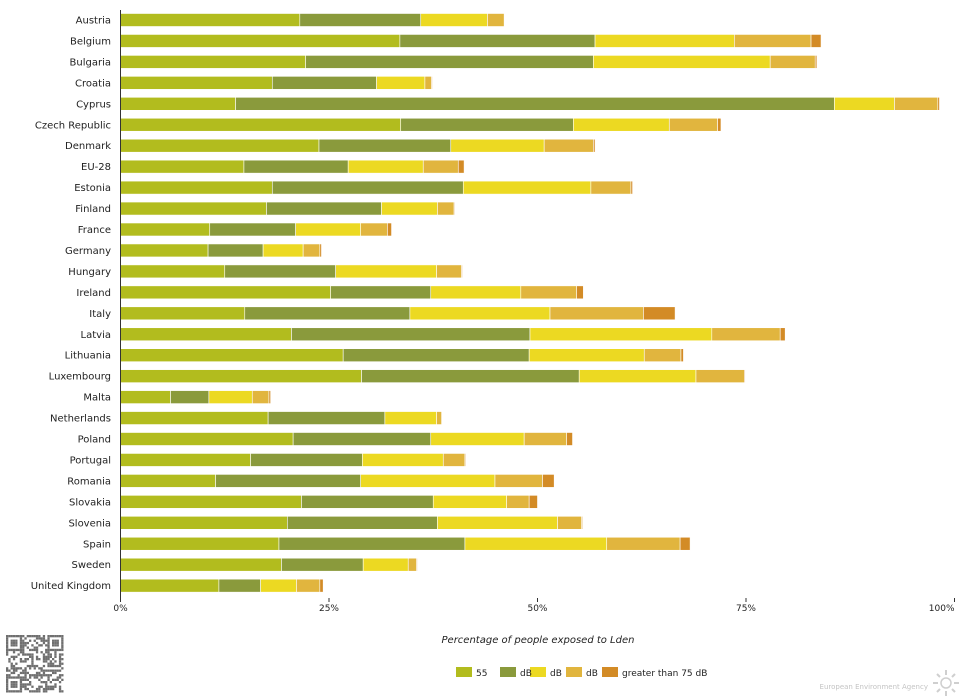 This screenshot has width=975, height=700. I want to click on legend: 55 dB dB dB greater than 75 dB, so click(581, 673).